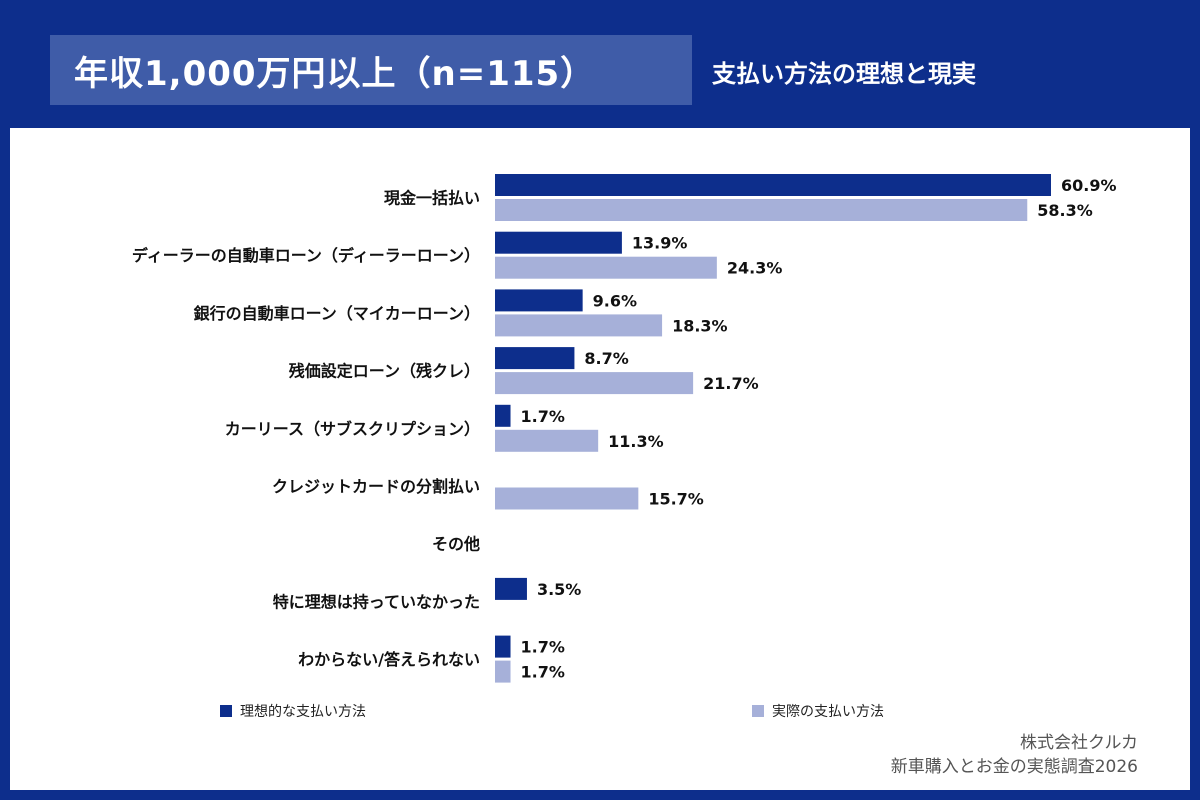 This screenshot has height=800, width=1200. I want to click on title-box: 年収1,000万円以上（n=115）, so click(371, 70).